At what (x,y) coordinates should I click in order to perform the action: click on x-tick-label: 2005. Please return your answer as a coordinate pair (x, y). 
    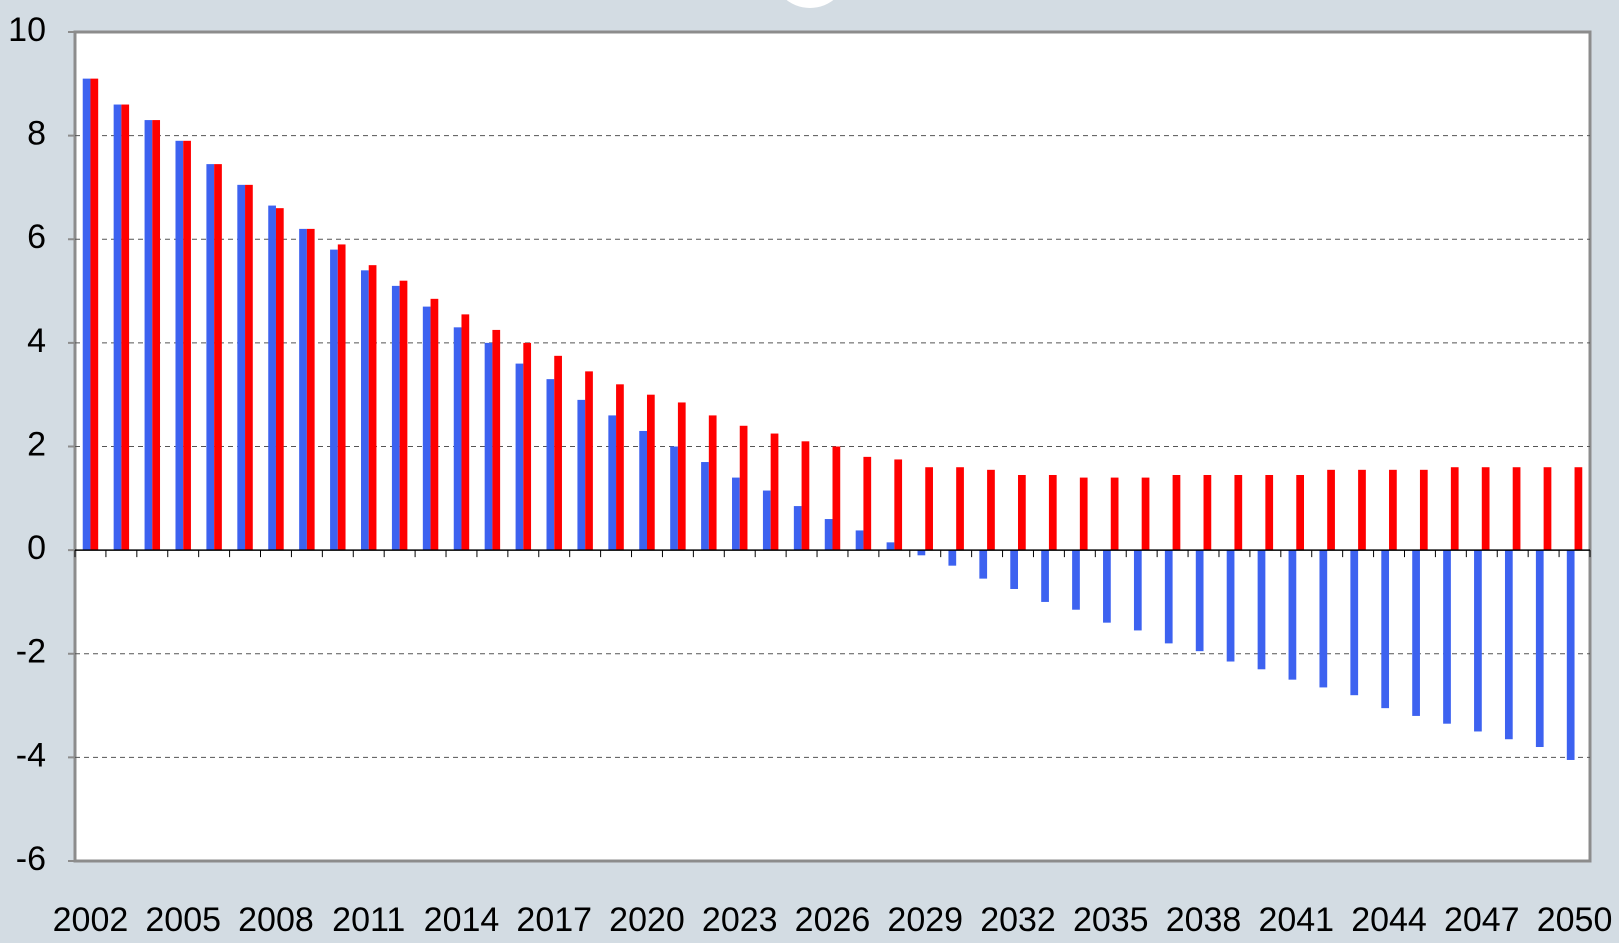
    Looking at the image, I should click on (183, 920).